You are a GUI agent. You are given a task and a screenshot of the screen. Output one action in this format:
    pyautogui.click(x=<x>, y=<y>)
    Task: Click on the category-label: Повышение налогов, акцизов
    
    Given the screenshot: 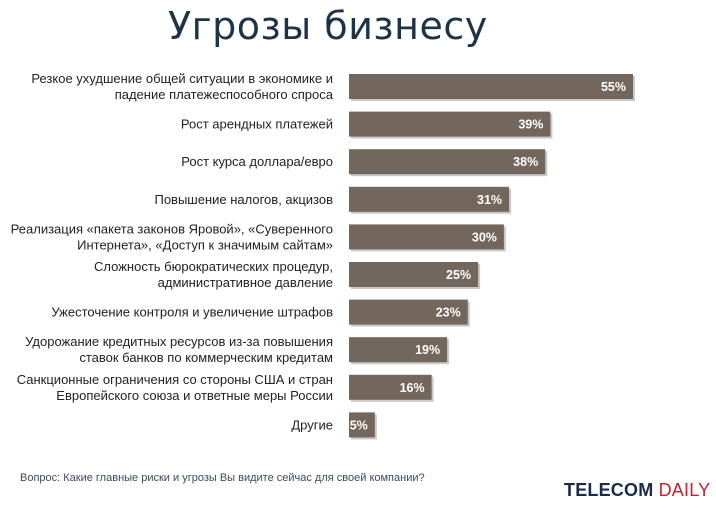 What is the action you would take?
    pyautogui.click(x=243, y=199)
    